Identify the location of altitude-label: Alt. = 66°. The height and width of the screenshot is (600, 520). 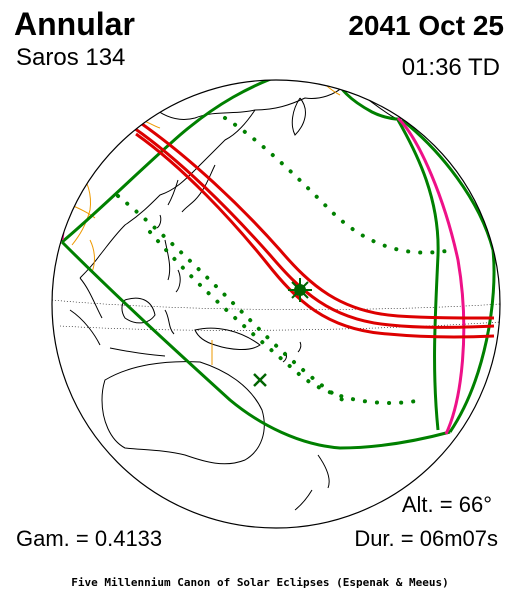
(446, 504).